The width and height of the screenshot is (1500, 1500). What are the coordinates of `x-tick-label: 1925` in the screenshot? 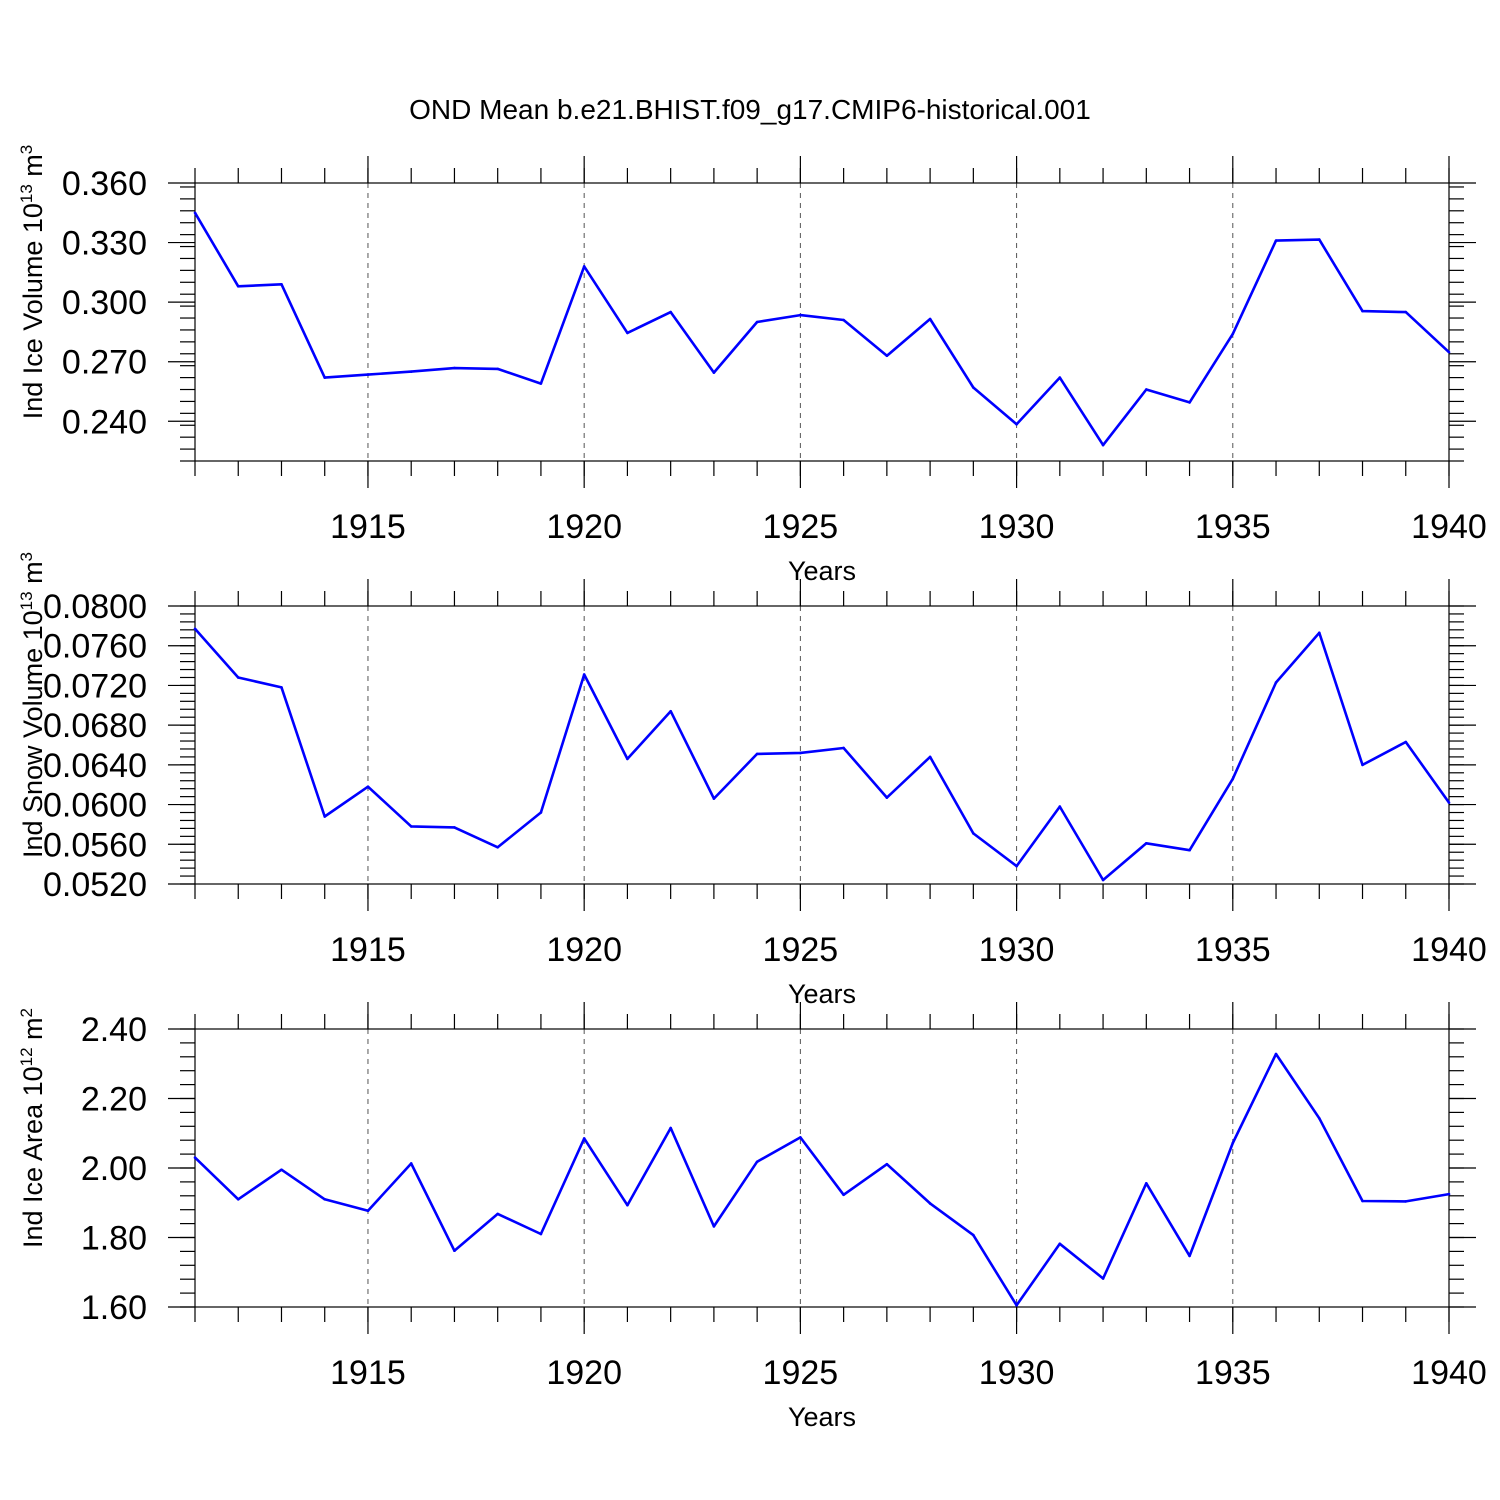 It's located at (801, 950).